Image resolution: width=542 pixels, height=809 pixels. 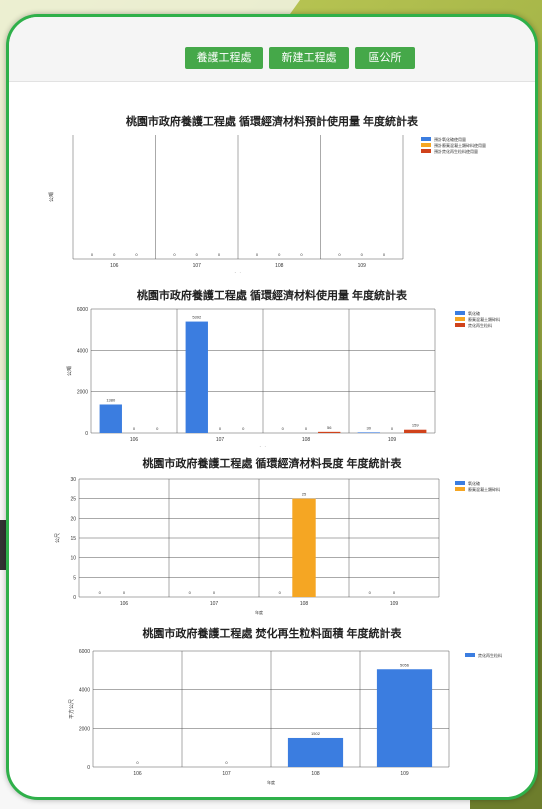 What do you see at coordinates (73, 519) in the screenshot?
I see `y-tick-label: 20` at bounding box center [73, 519].